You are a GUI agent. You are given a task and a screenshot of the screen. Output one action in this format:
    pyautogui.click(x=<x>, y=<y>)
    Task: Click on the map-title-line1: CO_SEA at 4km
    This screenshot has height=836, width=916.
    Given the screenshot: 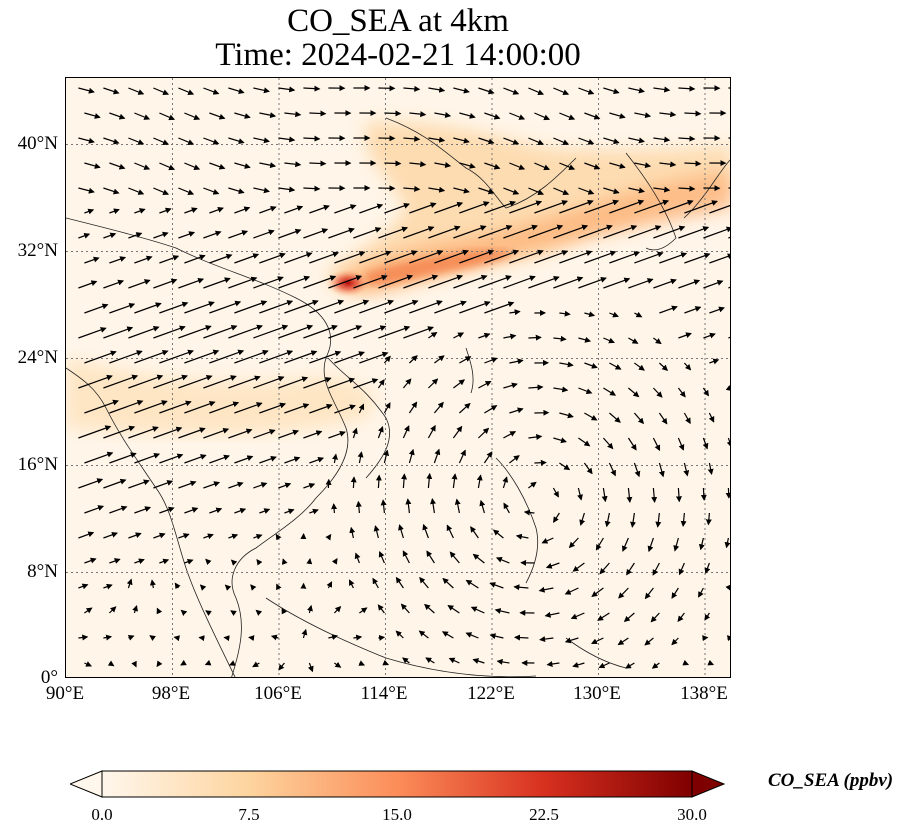 What is the action you would take?
    pyautogui.click(x=398, y=21)
    